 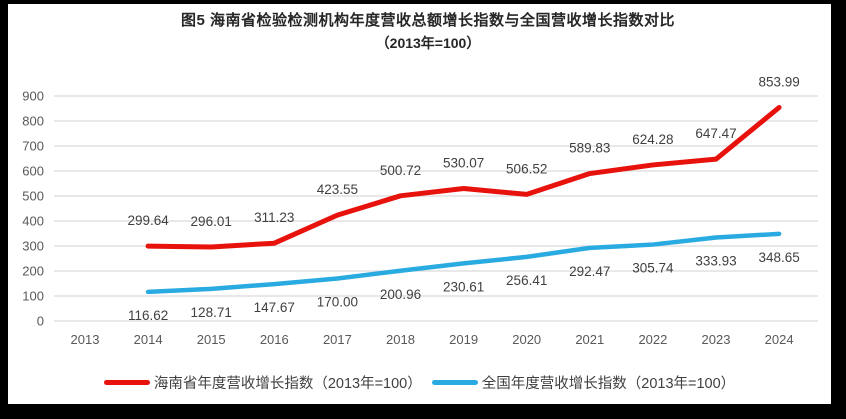 What do you see at coordinates (400, 339) in the screenshot?
I see `x-axis-label: 2018` at bounding box center [400, 339].